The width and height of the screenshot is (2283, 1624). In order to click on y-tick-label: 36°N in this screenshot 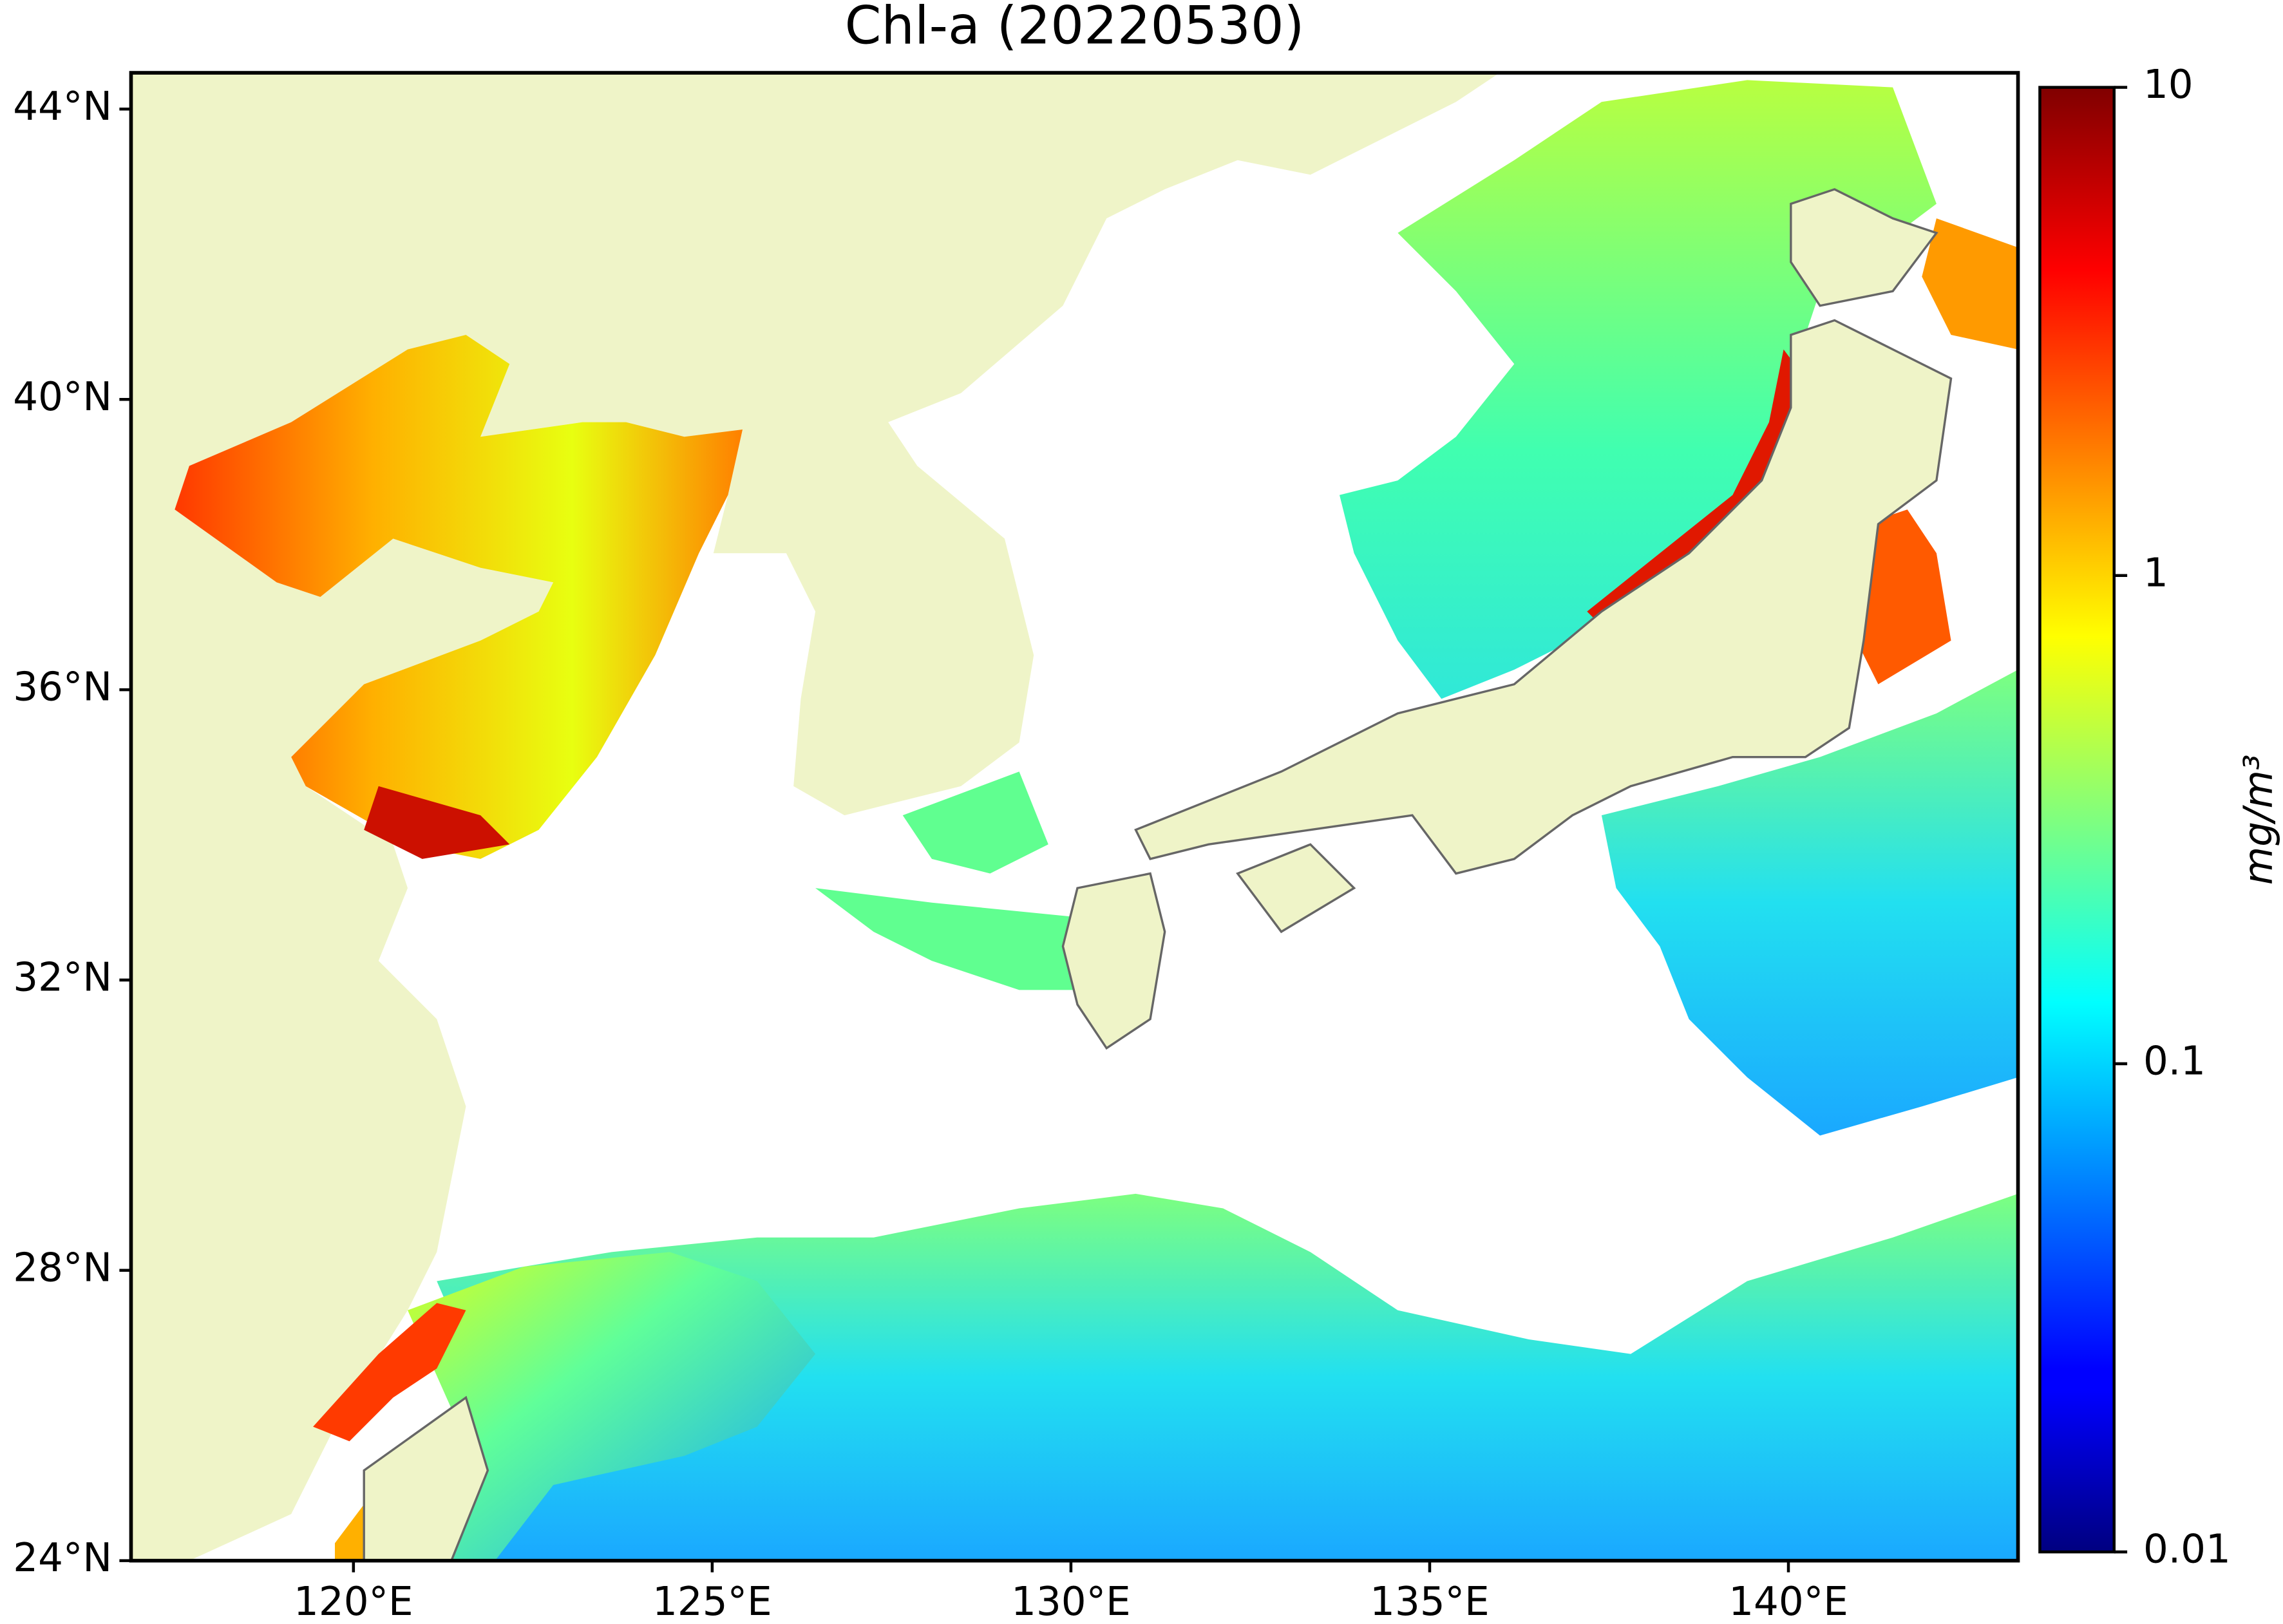, I will do `click(62, 687)`.